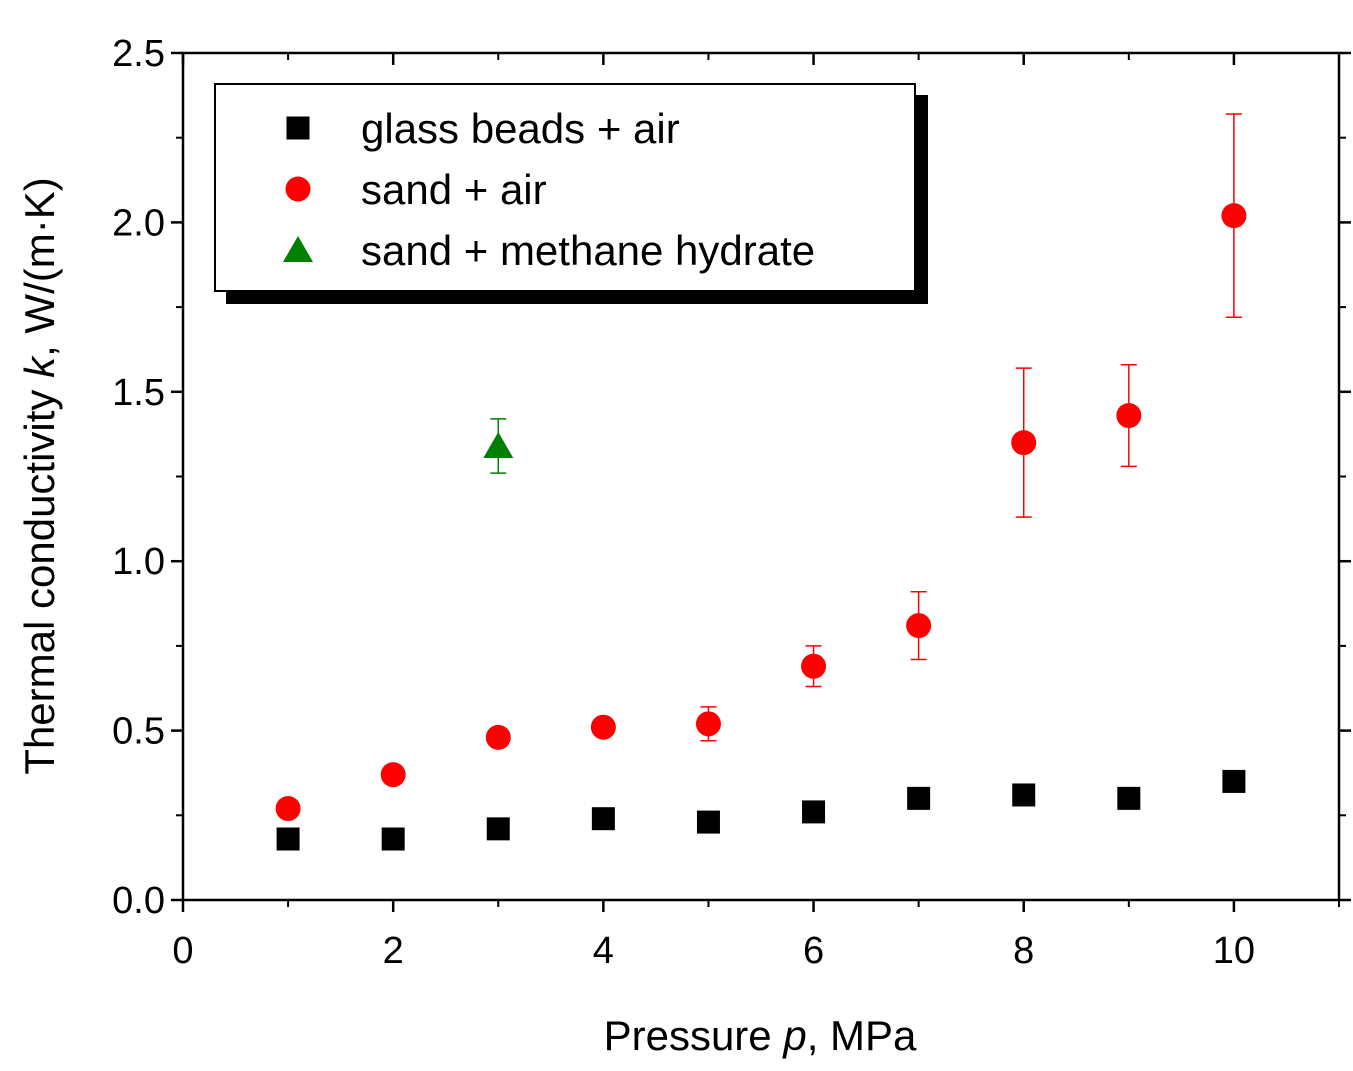  Describe the element at coordinates (694, 1035) in the screenshot. I see `x-axis-title-prefix: Pressure` at that location.